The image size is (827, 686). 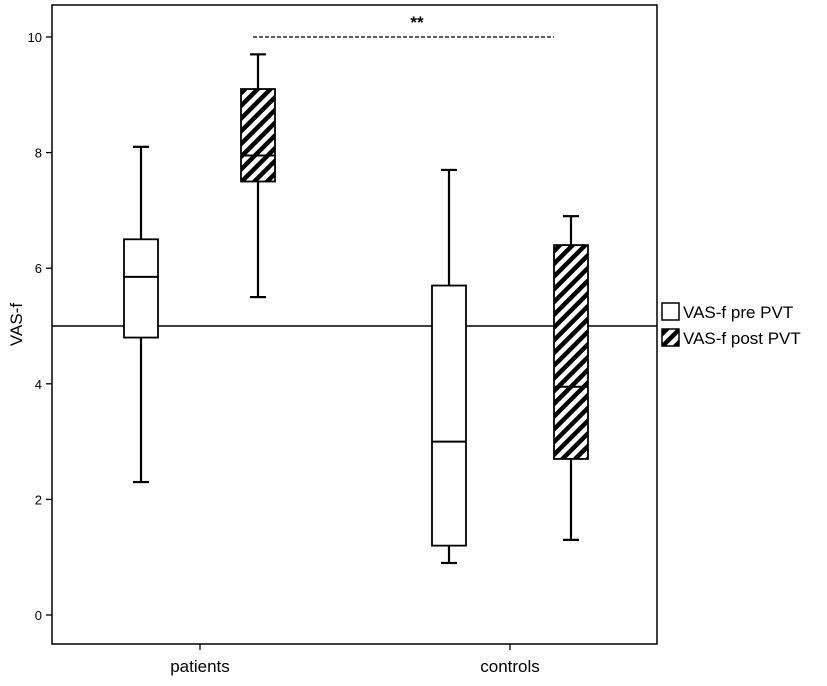 What do you see at coordinates (38, 153) in the screenshot?
I see `y-tick-label: 8` at bounding box center [38, 153].